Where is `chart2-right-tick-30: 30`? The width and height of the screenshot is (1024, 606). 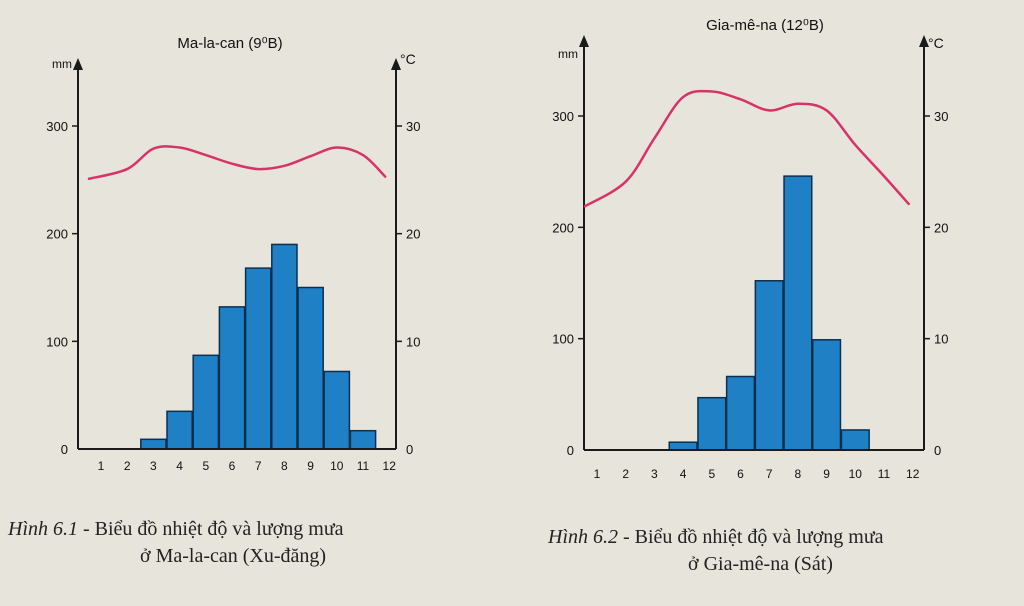 chart2-right-tick-30: 30 is located at coordinates (941, 116).